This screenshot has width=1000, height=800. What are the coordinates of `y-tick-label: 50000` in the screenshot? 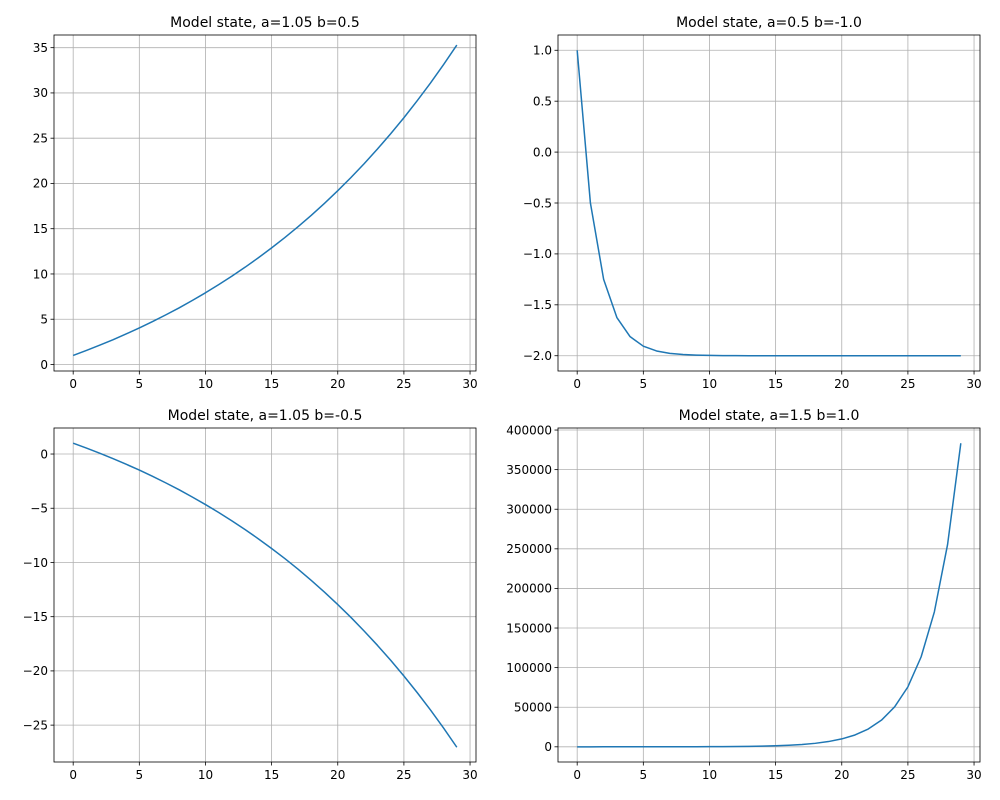 It's located at (533, 708).